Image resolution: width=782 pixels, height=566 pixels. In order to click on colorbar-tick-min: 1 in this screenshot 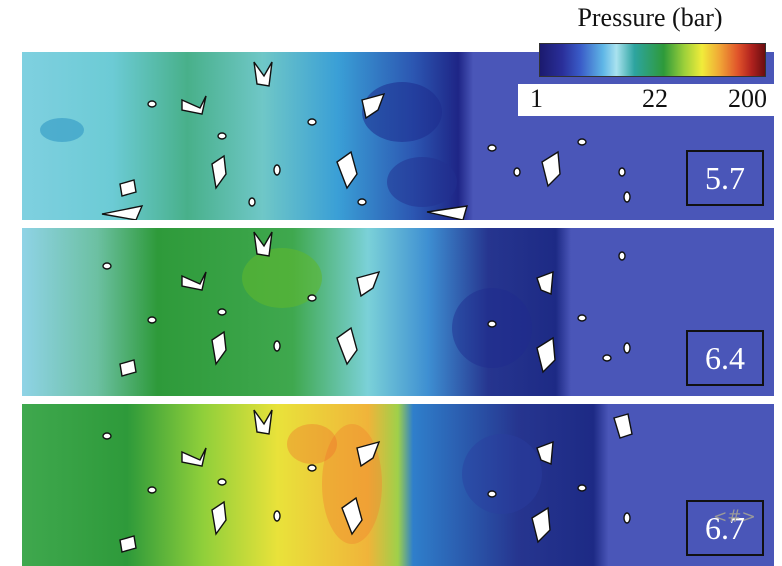, I will do `click(536, 98)`.